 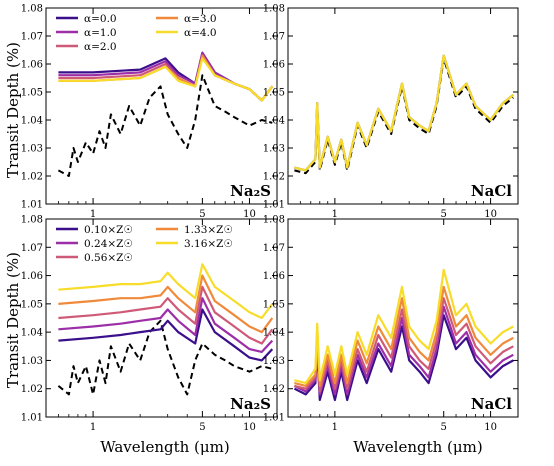 What do you see at coordinates (208, 244) in the screenshot?
I see `legend-entry: 3.16×Z☉` at bounding box center [208, 244].